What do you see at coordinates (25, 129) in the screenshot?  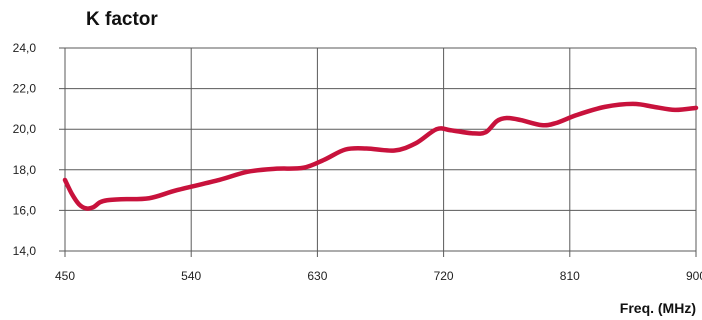 I see `y-tick-label: 20,0` at bounding box center [25, 129].